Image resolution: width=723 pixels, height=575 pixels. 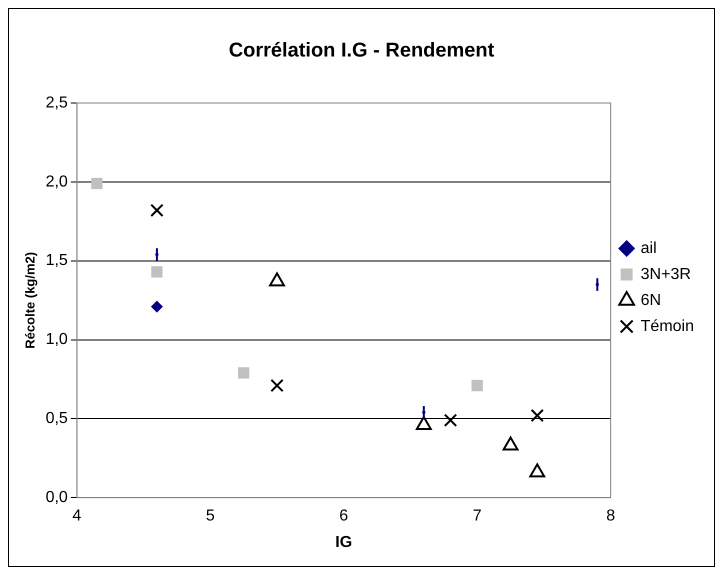 What do you see at coordinates (477, 516) in the screenshot?
I see `x-tick-label: 7` at bounding box center [477, 516].